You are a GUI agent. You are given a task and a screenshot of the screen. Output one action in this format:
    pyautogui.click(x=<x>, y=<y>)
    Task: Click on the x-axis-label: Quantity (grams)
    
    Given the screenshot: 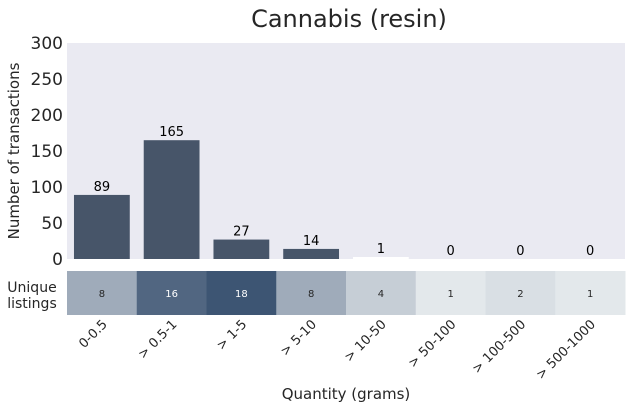 What is the action you would take?
    pyautogui.click(x=346, y=394)
    